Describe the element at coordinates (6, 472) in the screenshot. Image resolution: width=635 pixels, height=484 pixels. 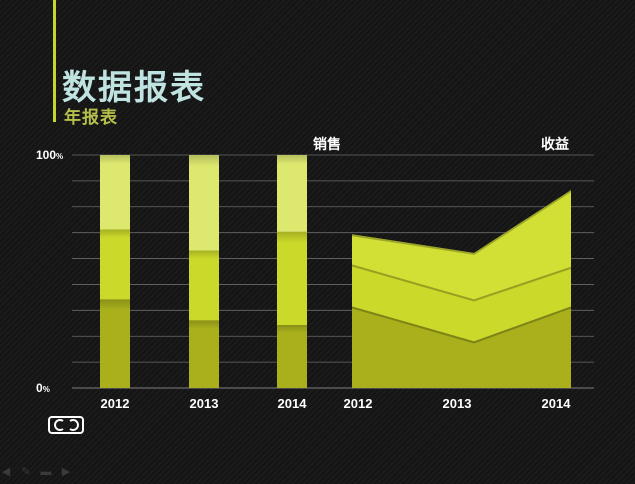
I see `arrow-left-icon: ◀` at that location.